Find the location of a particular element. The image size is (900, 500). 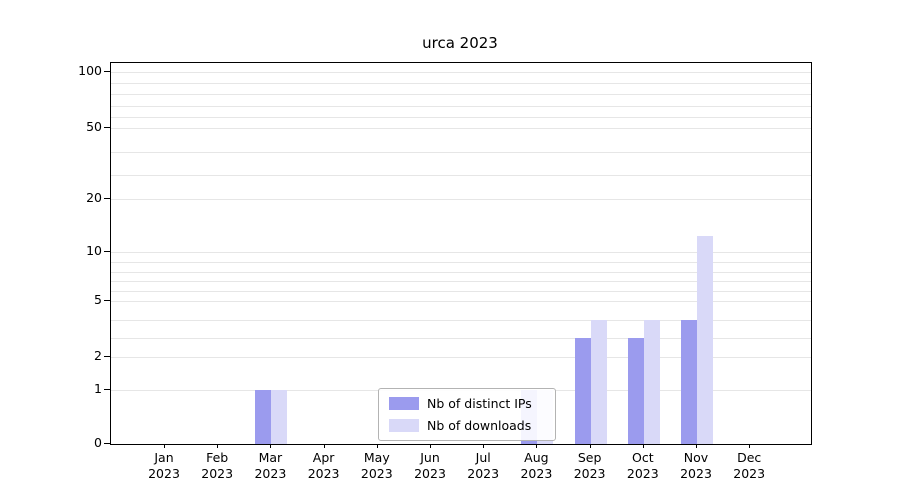

x-tick-label: Sep 2023 is located at coordinates (589, 465).